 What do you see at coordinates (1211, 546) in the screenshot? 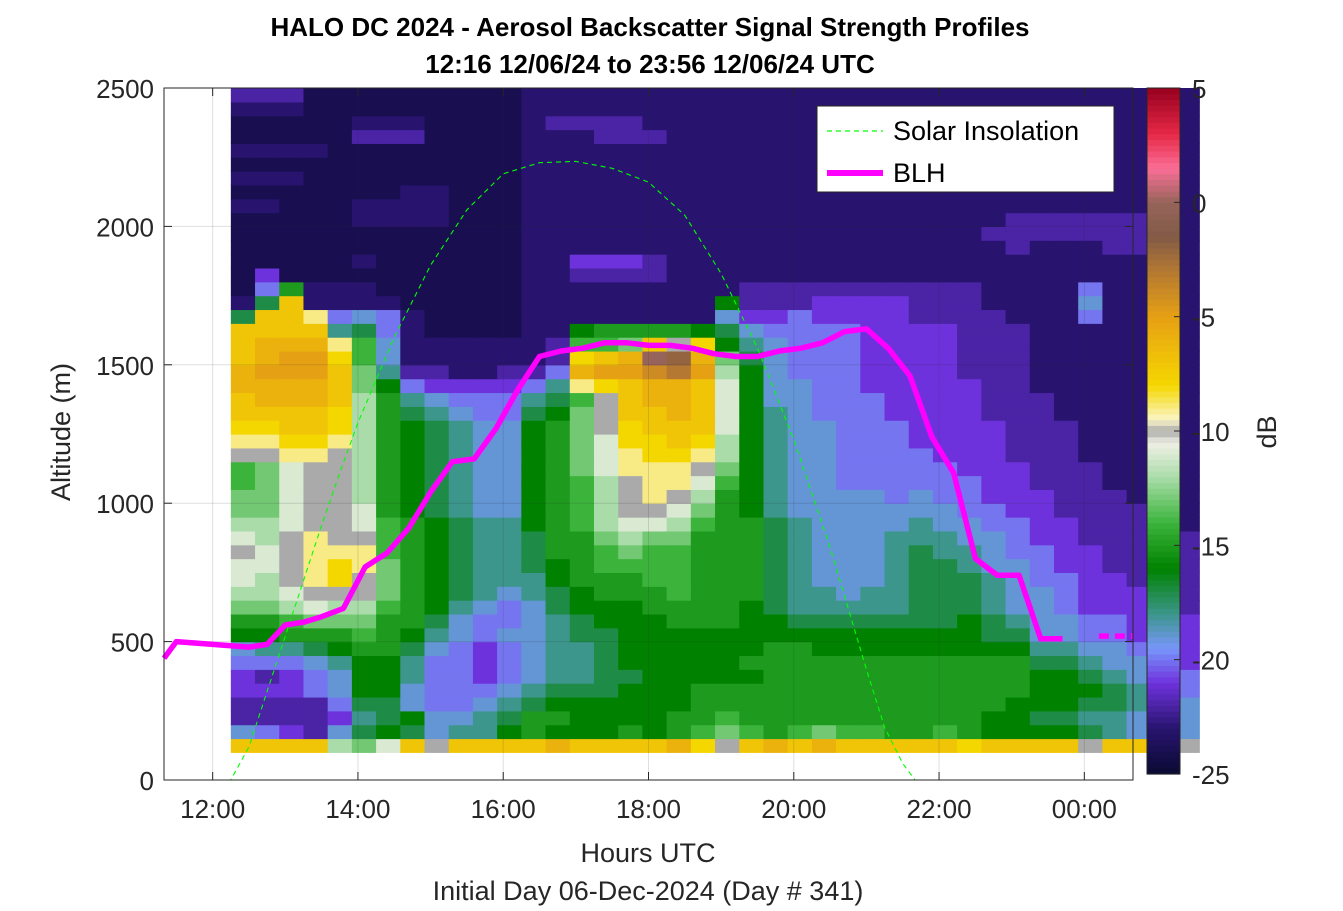
I see `colorbar-tick-label: -15` at bounding box center [1211, 546].